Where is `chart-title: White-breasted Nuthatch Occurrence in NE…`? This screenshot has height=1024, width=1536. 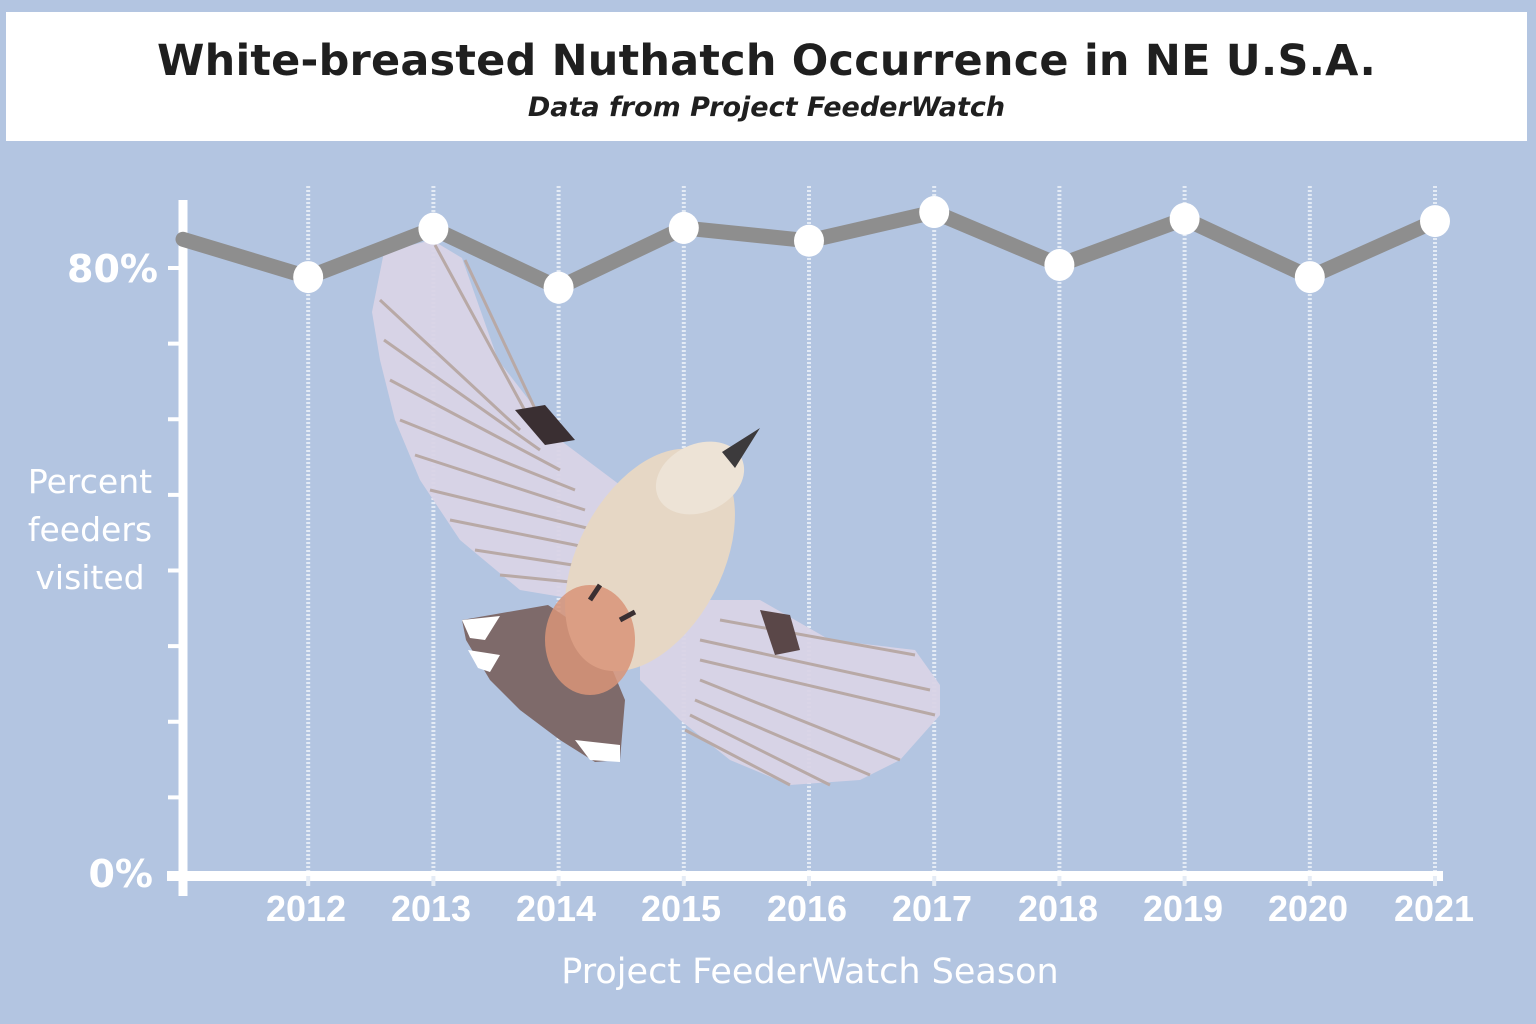
chart-title: White-breasted Nuthatch Occurrence in NE… is located at coordinates (766, 61).